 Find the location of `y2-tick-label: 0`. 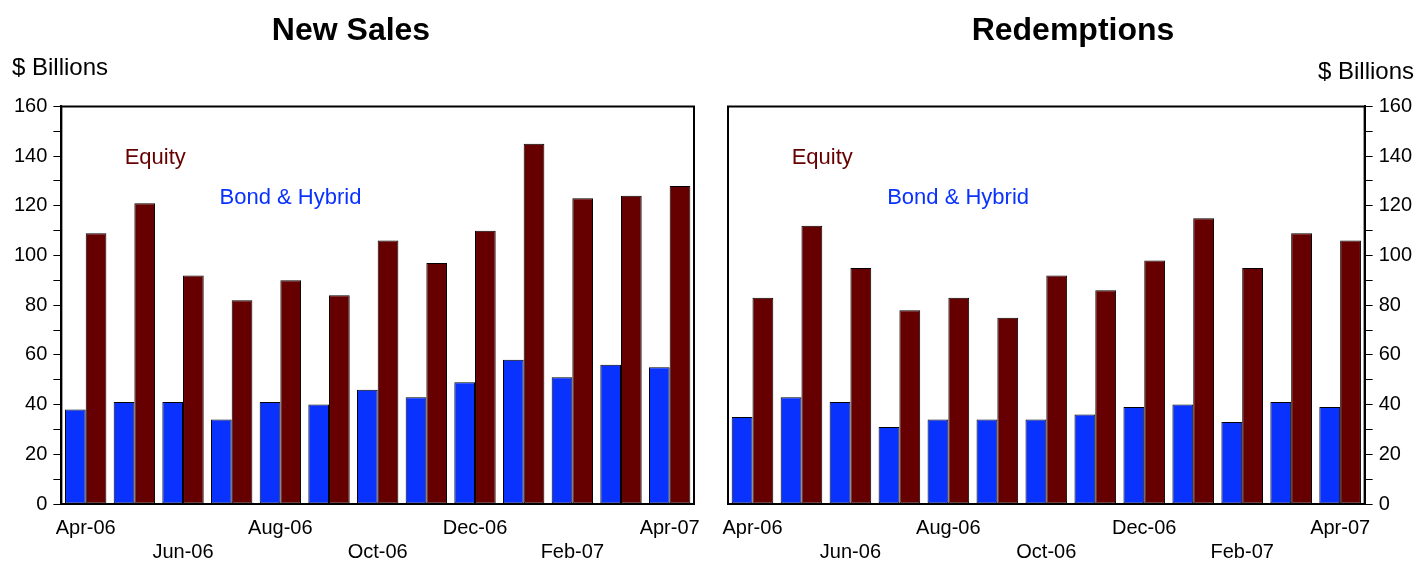

y2-tick-label: 0 is located at coordinates (1384, 502).